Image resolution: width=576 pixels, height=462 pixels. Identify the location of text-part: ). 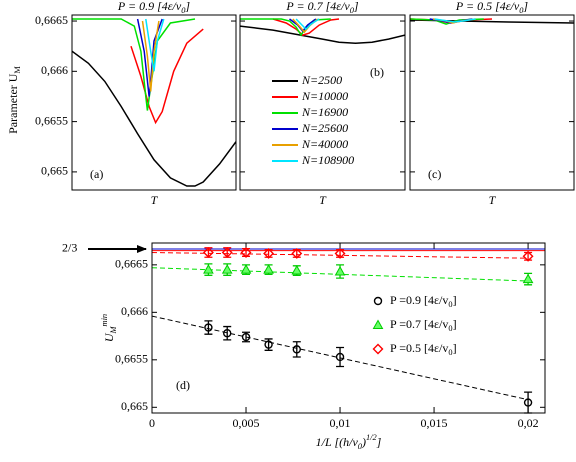
(363, 442).